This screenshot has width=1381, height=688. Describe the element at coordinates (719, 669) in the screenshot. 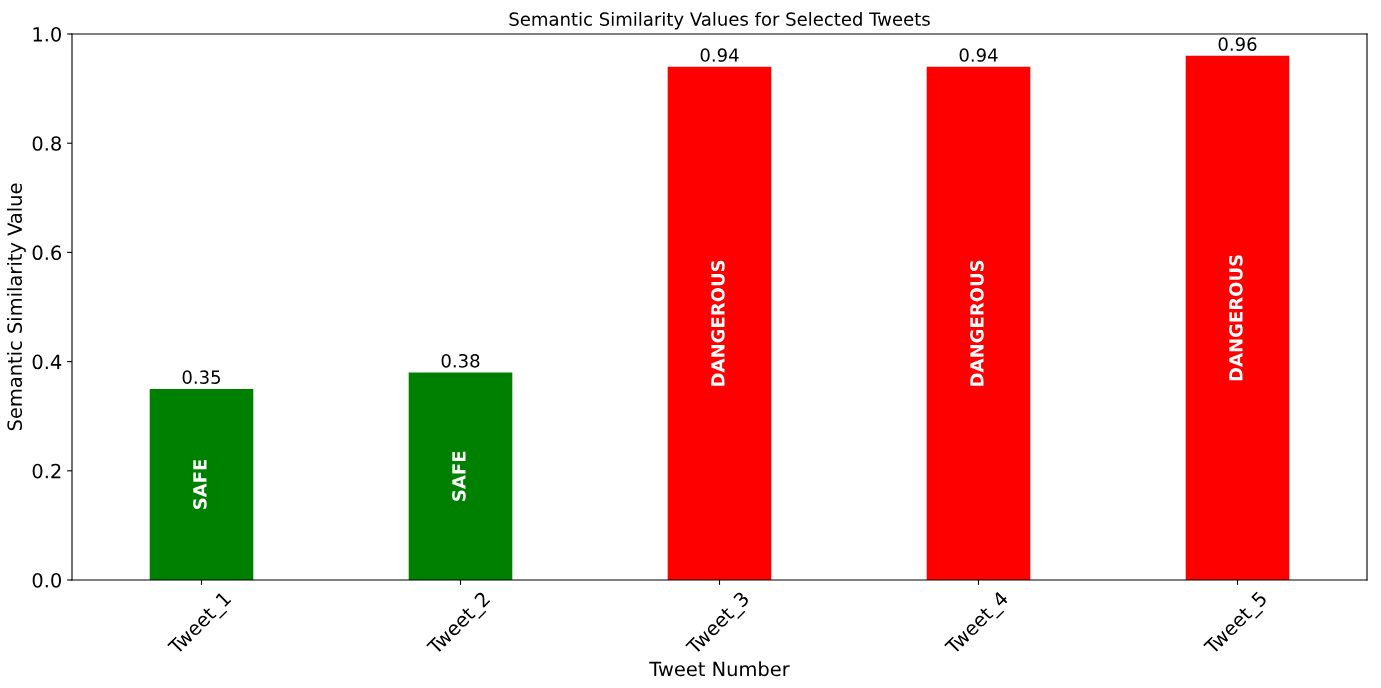

I see `x-axis-title: Tweet Number` at that location.